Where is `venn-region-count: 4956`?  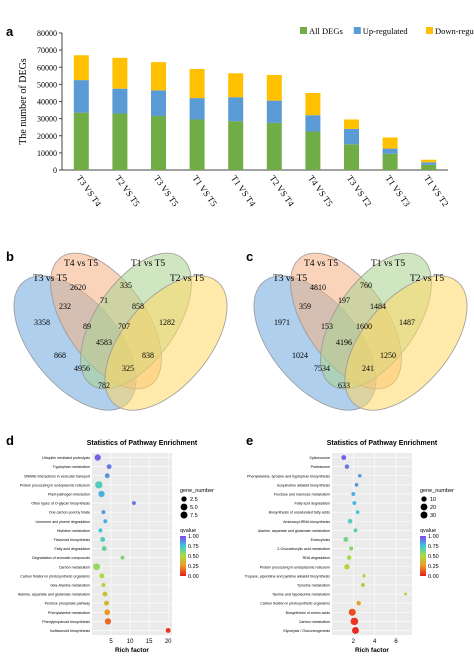
venn-region-count: 4956 is located at coordinates (82, 368).